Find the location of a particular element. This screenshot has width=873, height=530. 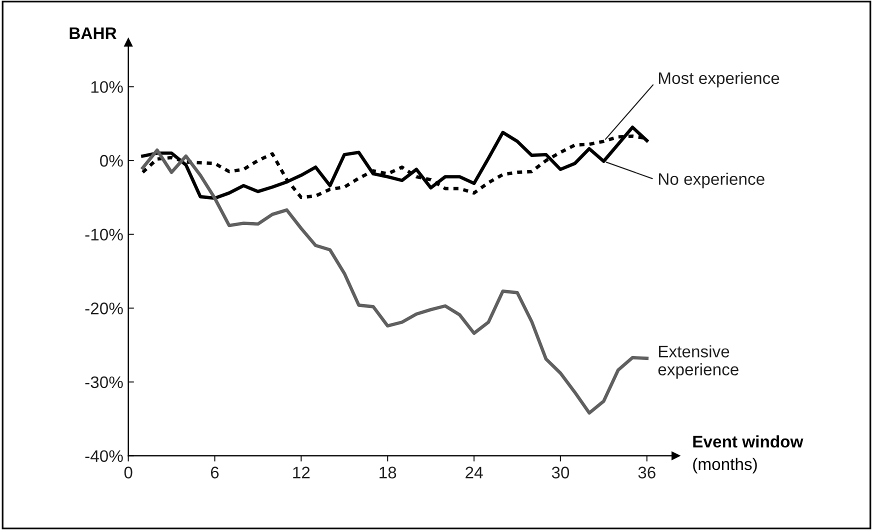

y-tick-label: -20% is located at coordinates (104, 308).